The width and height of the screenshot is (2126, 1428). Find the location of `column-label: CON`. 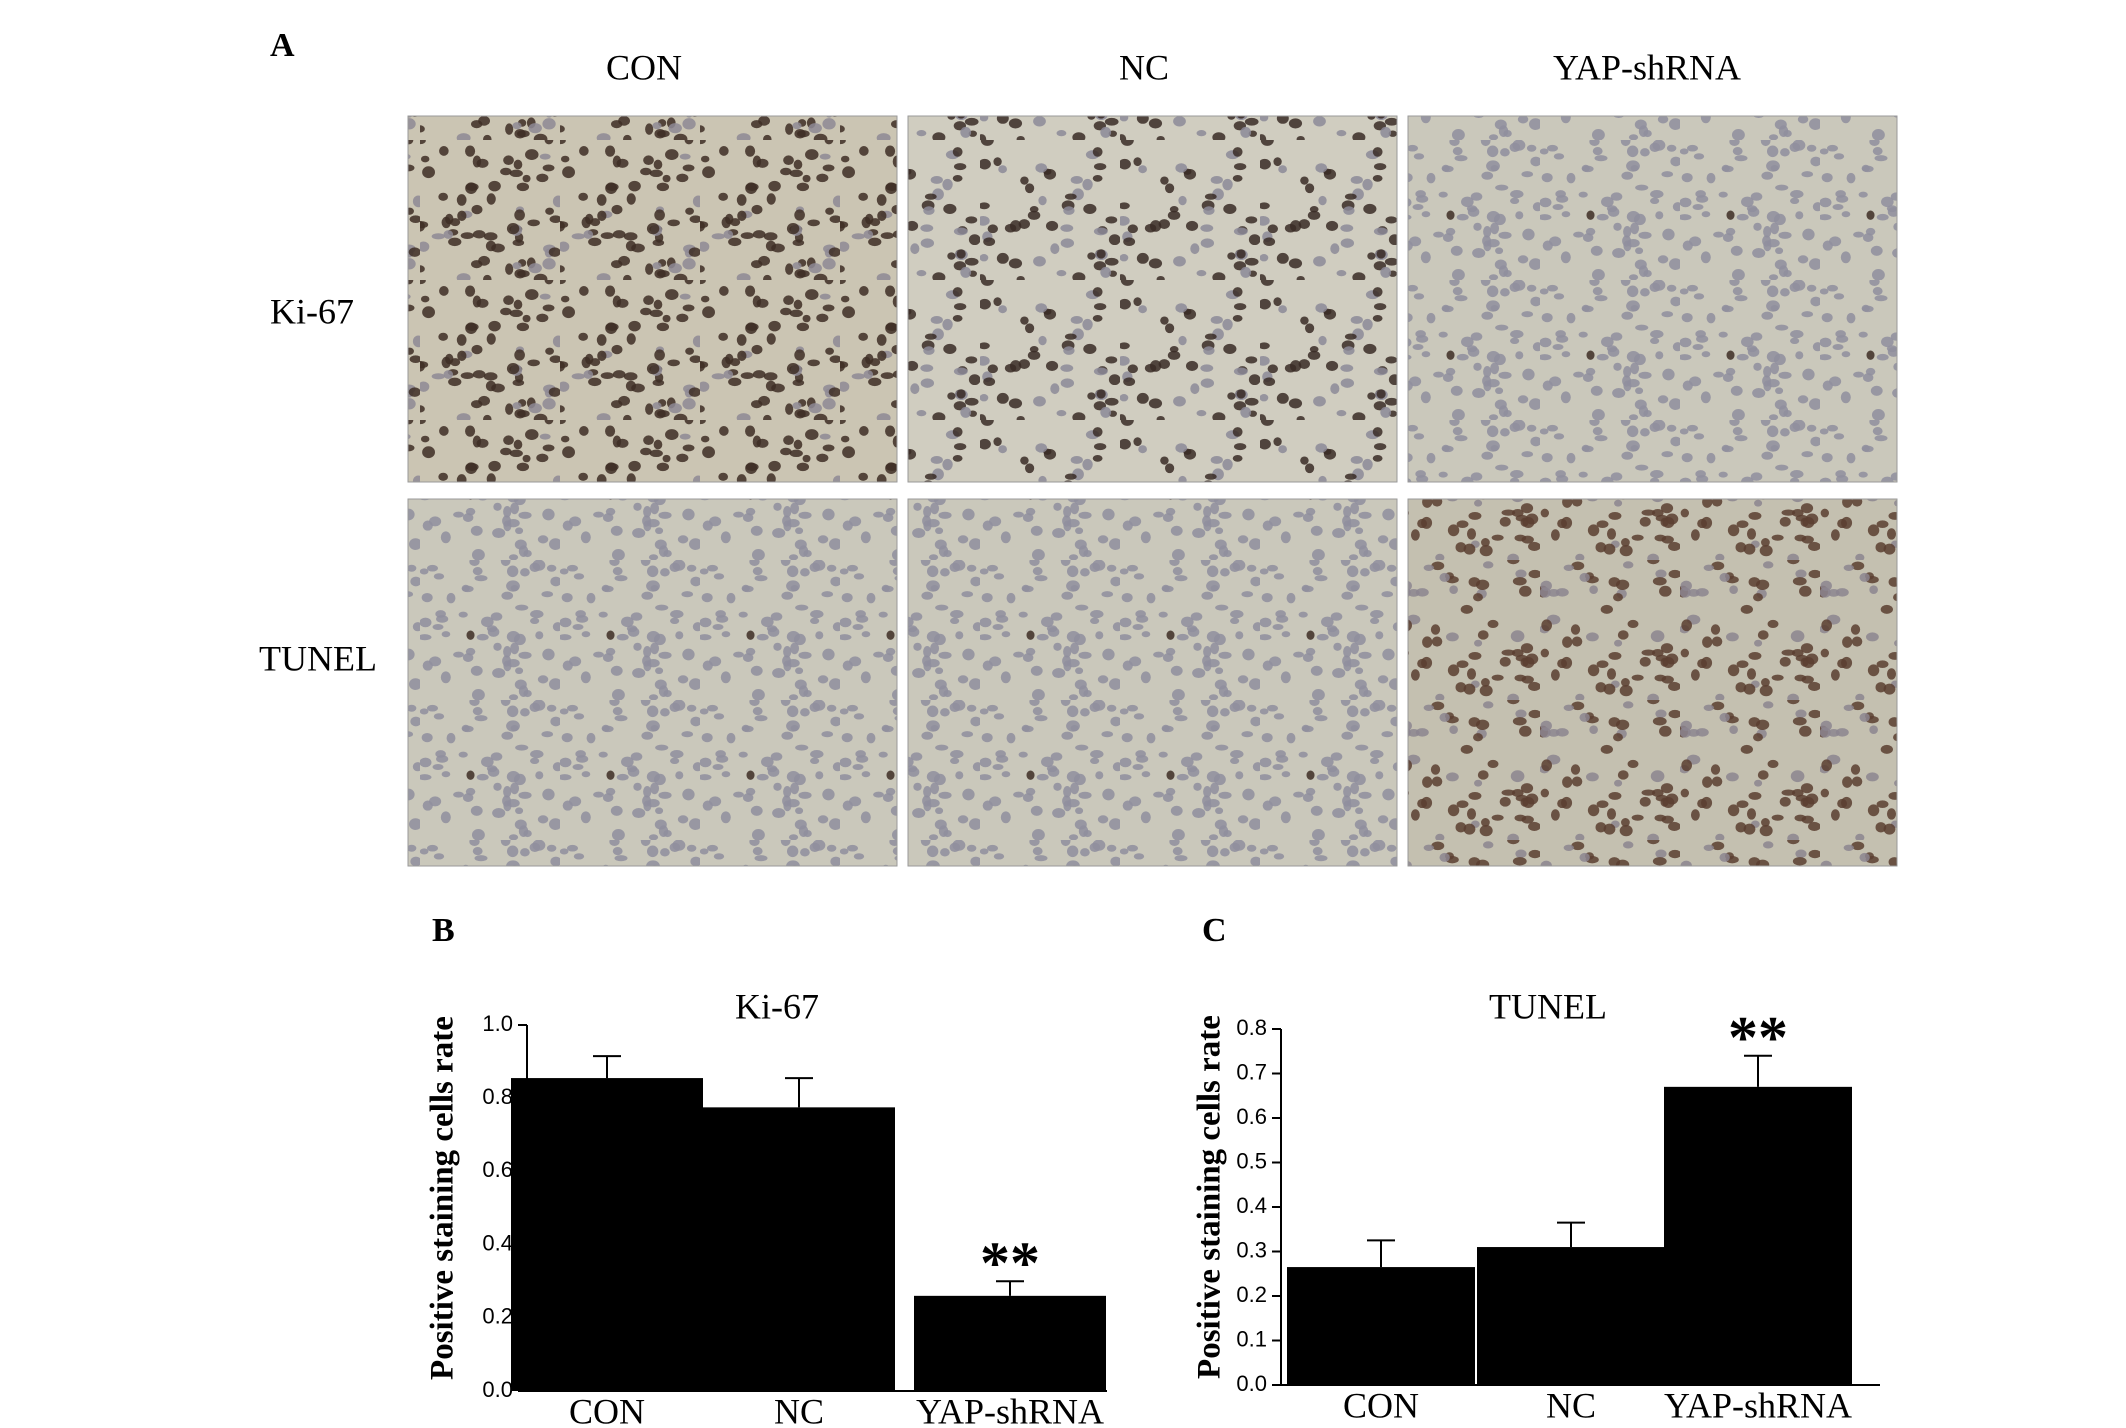

column-label: CON is located at coordinates (644, 67).